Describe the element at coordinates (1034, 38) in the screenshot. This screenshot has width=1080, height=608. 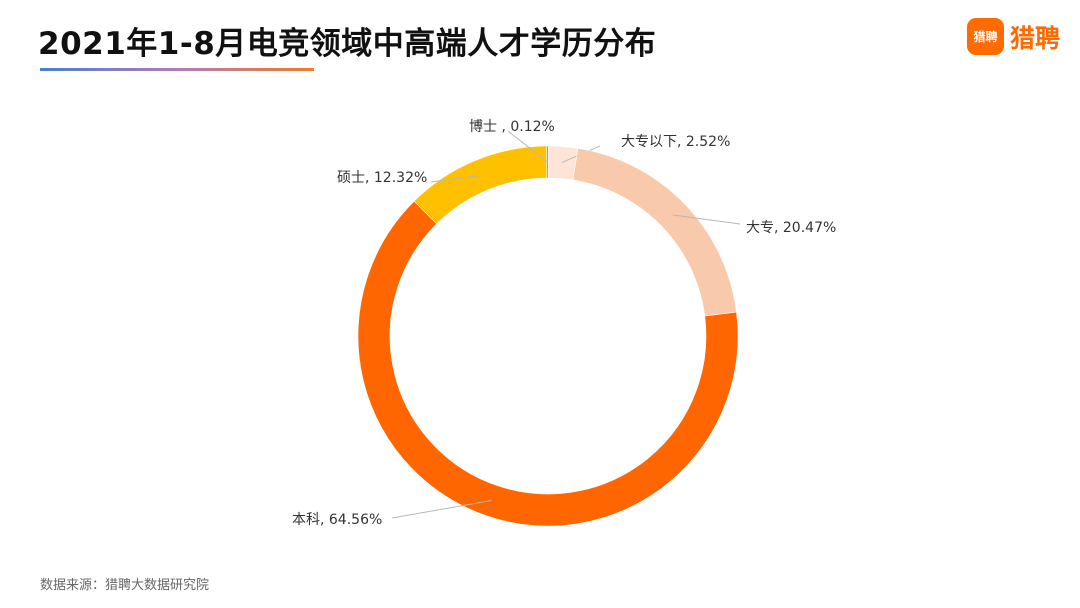
I see `logo-text: 猎聘` at that location.